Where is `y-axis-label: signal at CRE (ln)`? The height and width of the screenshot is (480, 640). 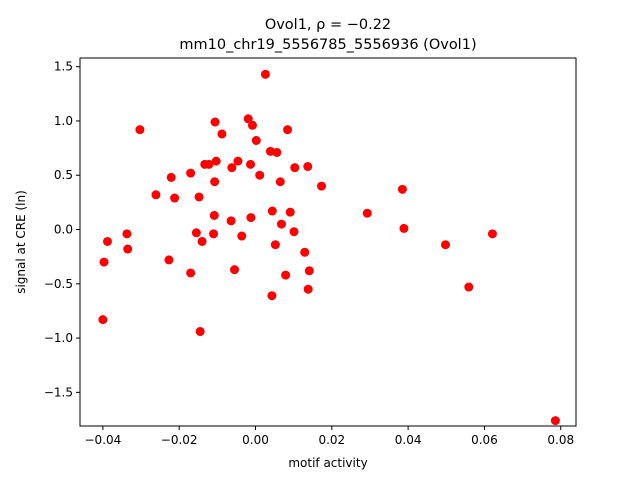
y-axis-label: signal at CRE (ln) is located at coordinates (21, 242).